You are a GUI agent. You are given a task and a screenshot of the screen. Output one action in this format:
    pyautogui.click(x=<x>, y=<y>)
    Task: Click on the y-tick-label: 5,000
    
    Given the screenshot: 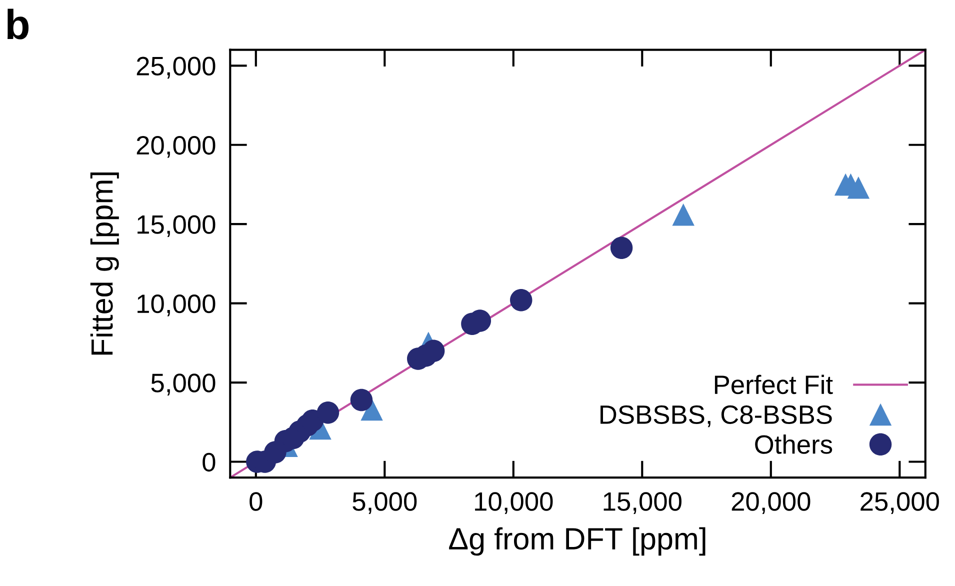 What is the action you would take?
    pyautogui.click(x=183, y=385)
    